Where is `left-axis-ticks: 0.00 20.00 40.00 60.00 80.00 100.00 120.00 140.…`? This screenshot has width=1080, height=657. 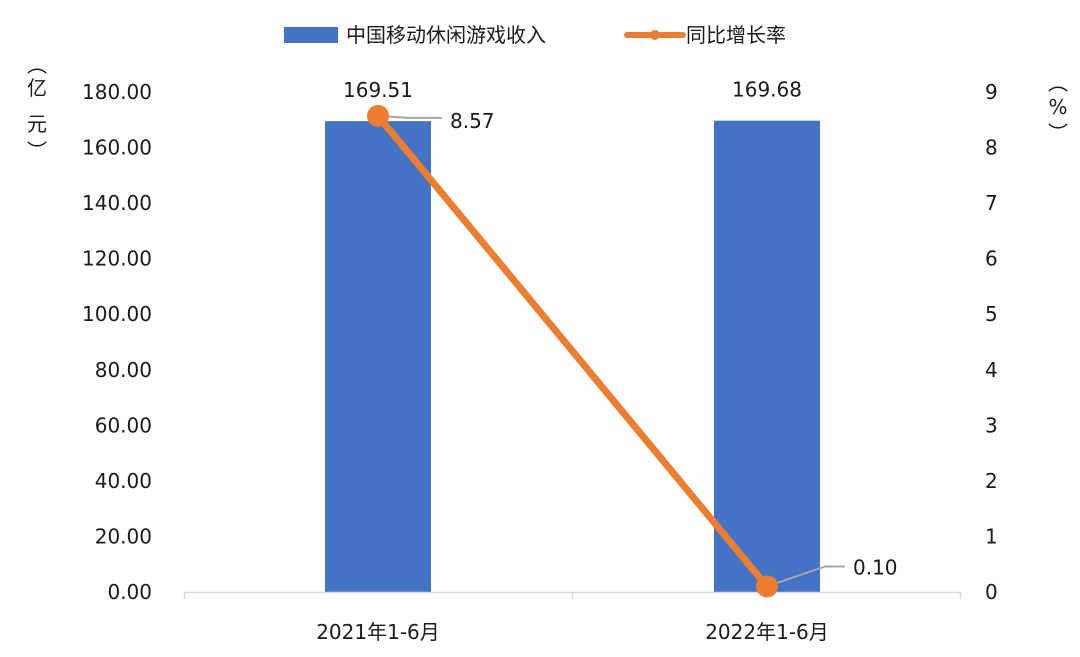
left-axis-ticks: 0.00 20.00 40.00 60.00 80.00 100.00 120.00 140.… is located at coordinates (117, 342).